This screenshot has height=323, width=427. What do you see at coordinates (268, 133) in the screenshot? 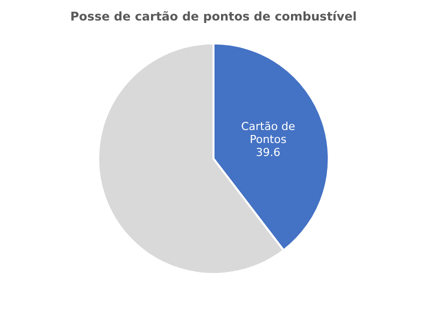
I see `slice-label: Cartão de Pontos` at bounding box center [268, 133].